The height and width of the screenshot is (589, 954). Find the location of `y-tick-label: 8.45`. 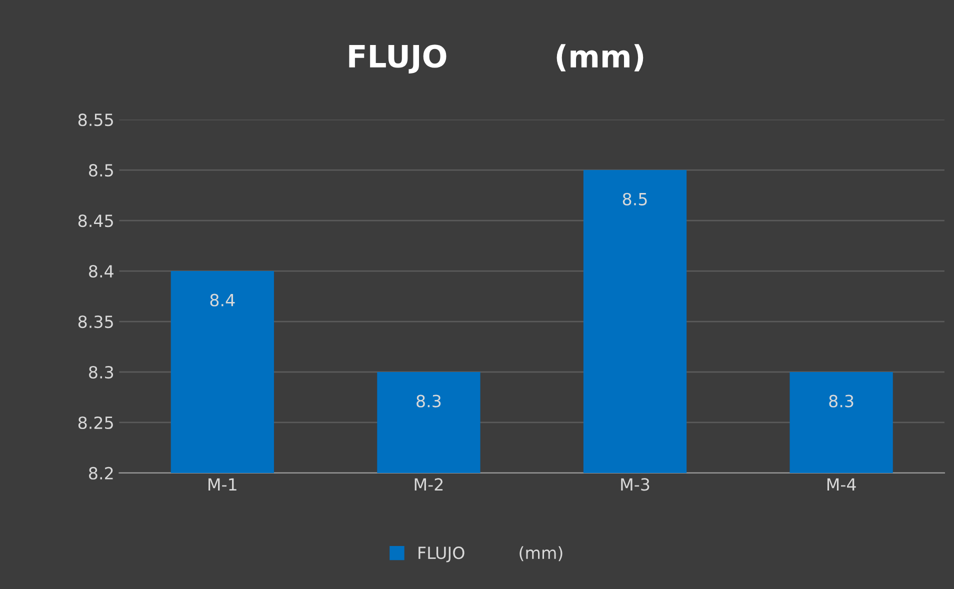

y-tick-label: 8.45 is located at coordinates (95, 221).